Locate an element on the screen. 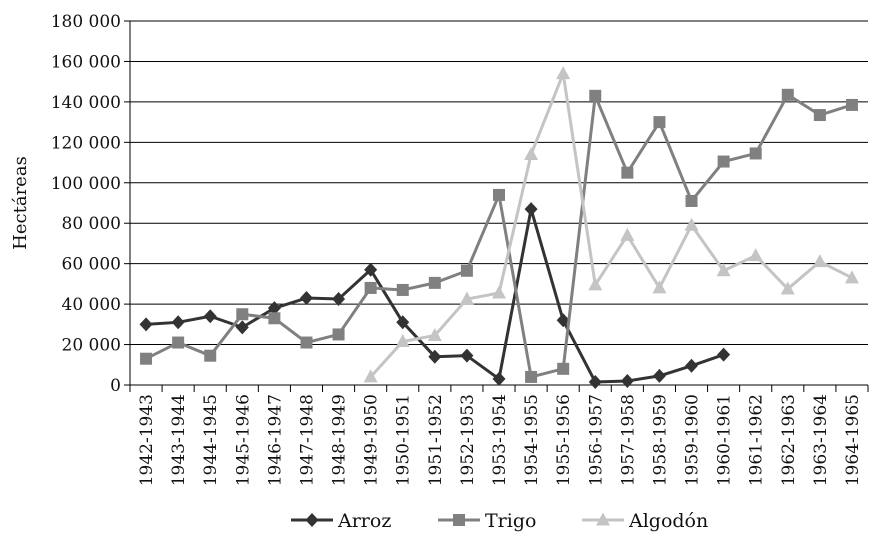  x-tick-label: 1964-1965 is located at coordinates (853, 440).